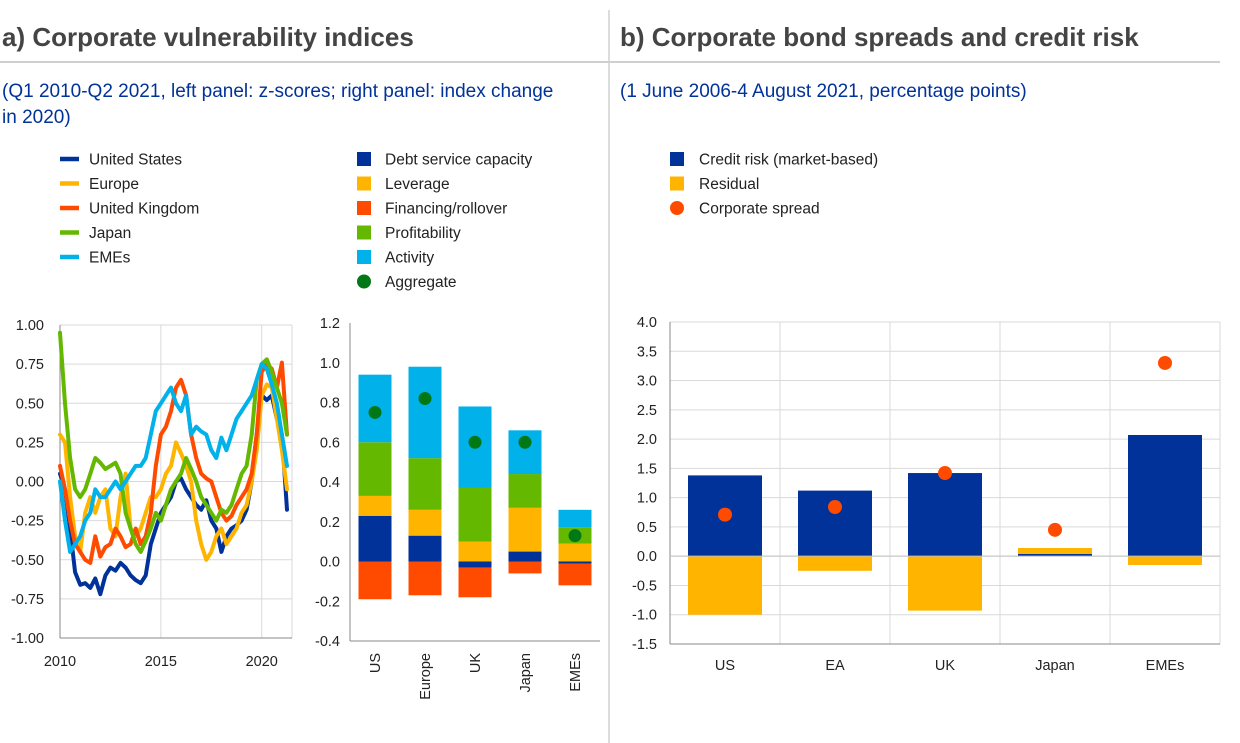  What do you see at coordinates (110, 258) in the screenshot?
I see `legend-line-label: EMEs` at bounding box center [110, 258].